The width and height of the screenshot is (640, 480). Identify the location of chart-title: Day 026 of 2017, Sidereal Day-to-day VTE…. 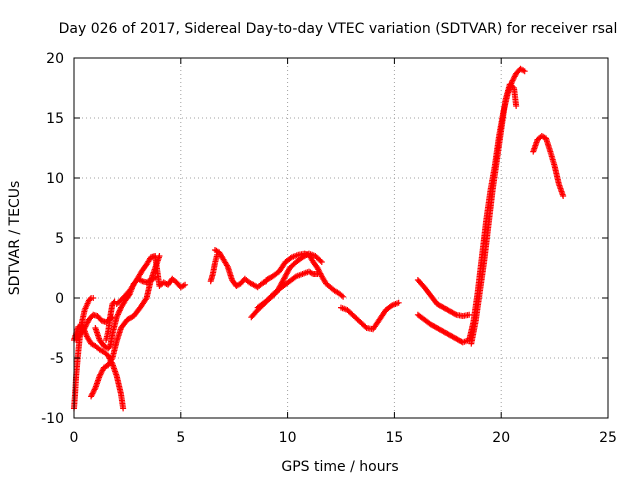
(338, 29).